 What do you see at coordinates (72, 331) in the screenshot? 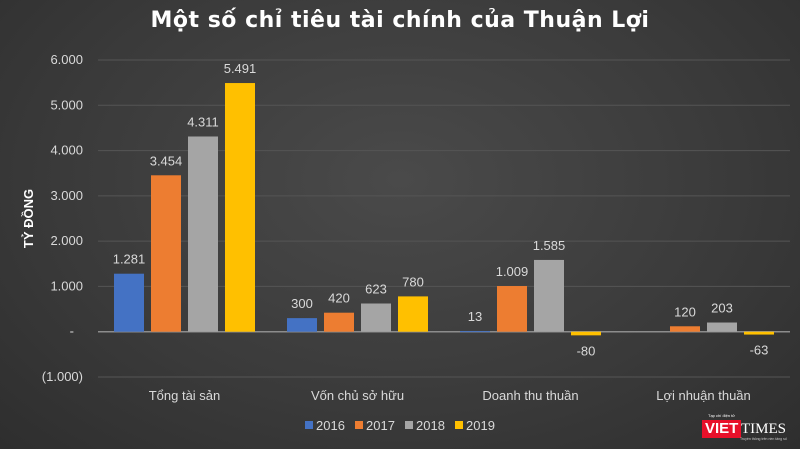
I see `y-tick-label: -` at bounding box center [72, 331].